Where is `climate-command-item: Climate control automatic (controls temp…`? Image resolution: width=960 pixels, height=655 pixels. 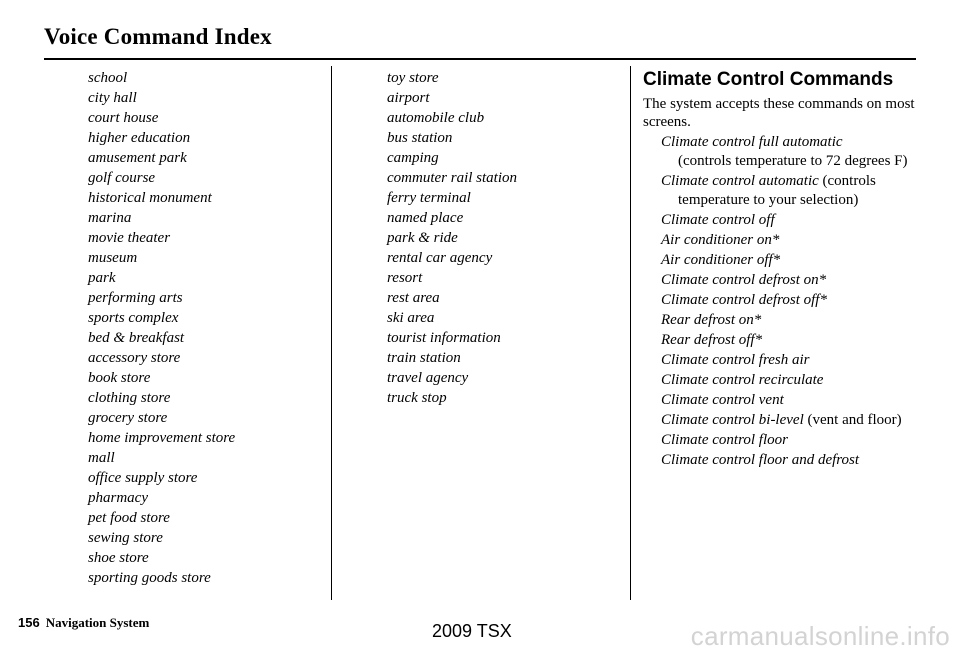 climate-command-item: Climate control automatic (controls temp… is located at coordinates (794, 191).